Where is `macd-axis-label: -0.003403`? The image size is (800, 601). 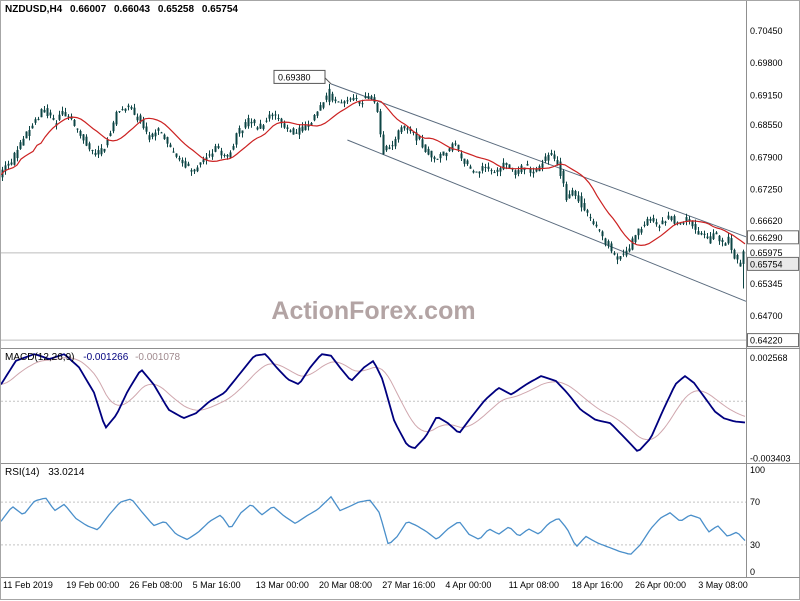 macd-axis-label: -0.003403 is located at coordinates (770, 459).